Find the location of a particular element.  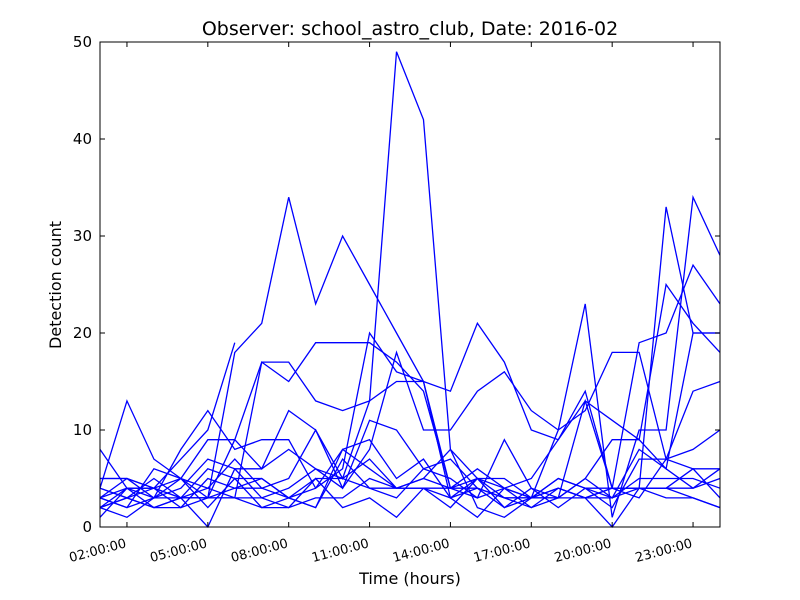

y-tick-label: 50 is located at coordinates (82, 42).